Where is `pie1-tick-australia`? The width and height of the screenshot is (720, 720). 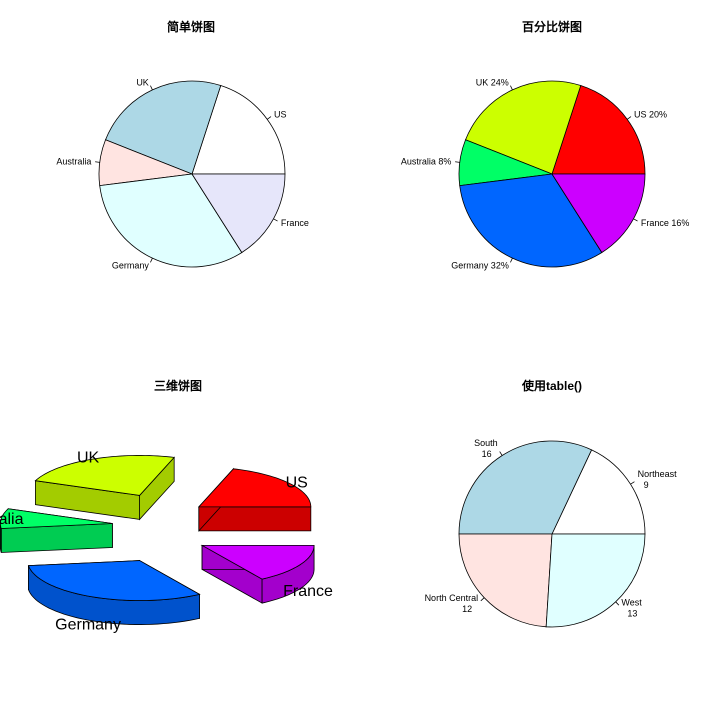 pie1-tick-australia is located at coordinates (457, 162).